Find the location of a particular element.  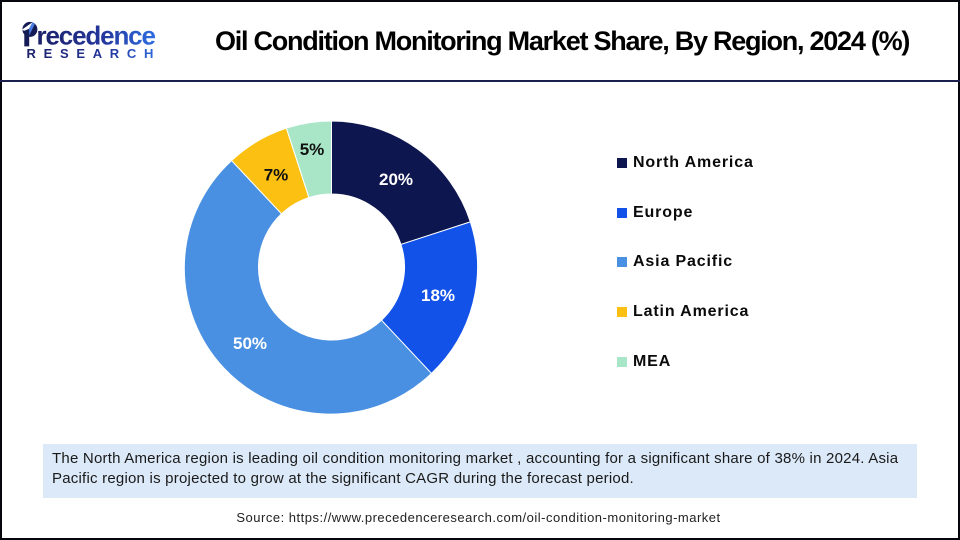

svg-text: 7% is located at coordinates (276, 175).